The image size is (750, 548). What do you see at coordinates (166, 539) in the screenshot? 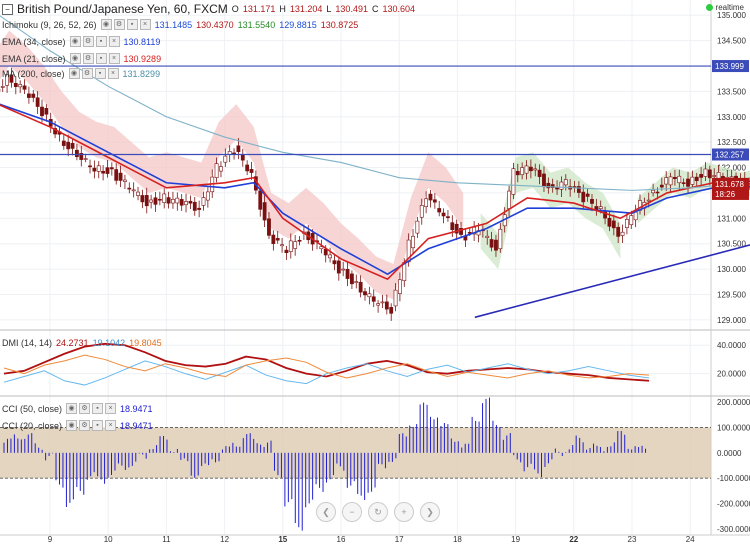
I see `x-tick-label: 11` at bounding box center [166, 539].